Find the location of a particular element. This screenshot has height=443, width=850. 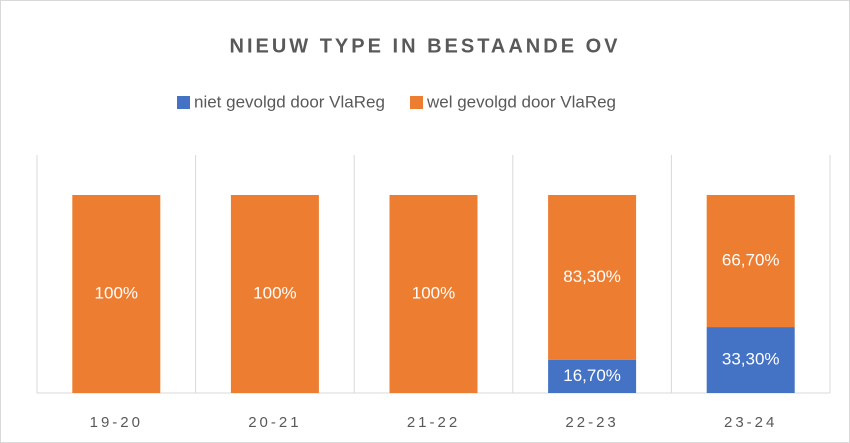

legend-label: wel gevolgd door VlaReg is located at coordinates (521, 101).